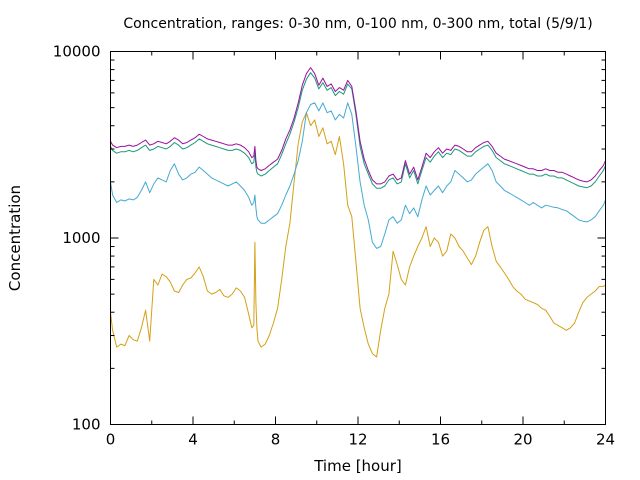  What do you see at coordinates (111, 440) in the screenshot?
I see `x-tick-label: 0` at bounding box center [111, 440].